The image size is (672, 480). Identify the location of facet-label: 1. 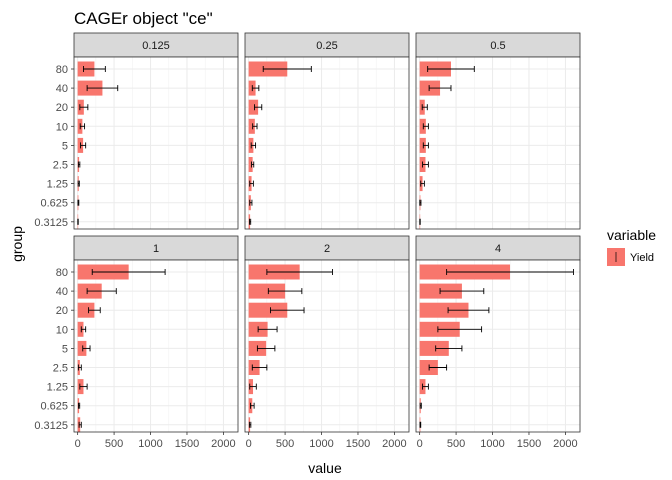
(156, 249).